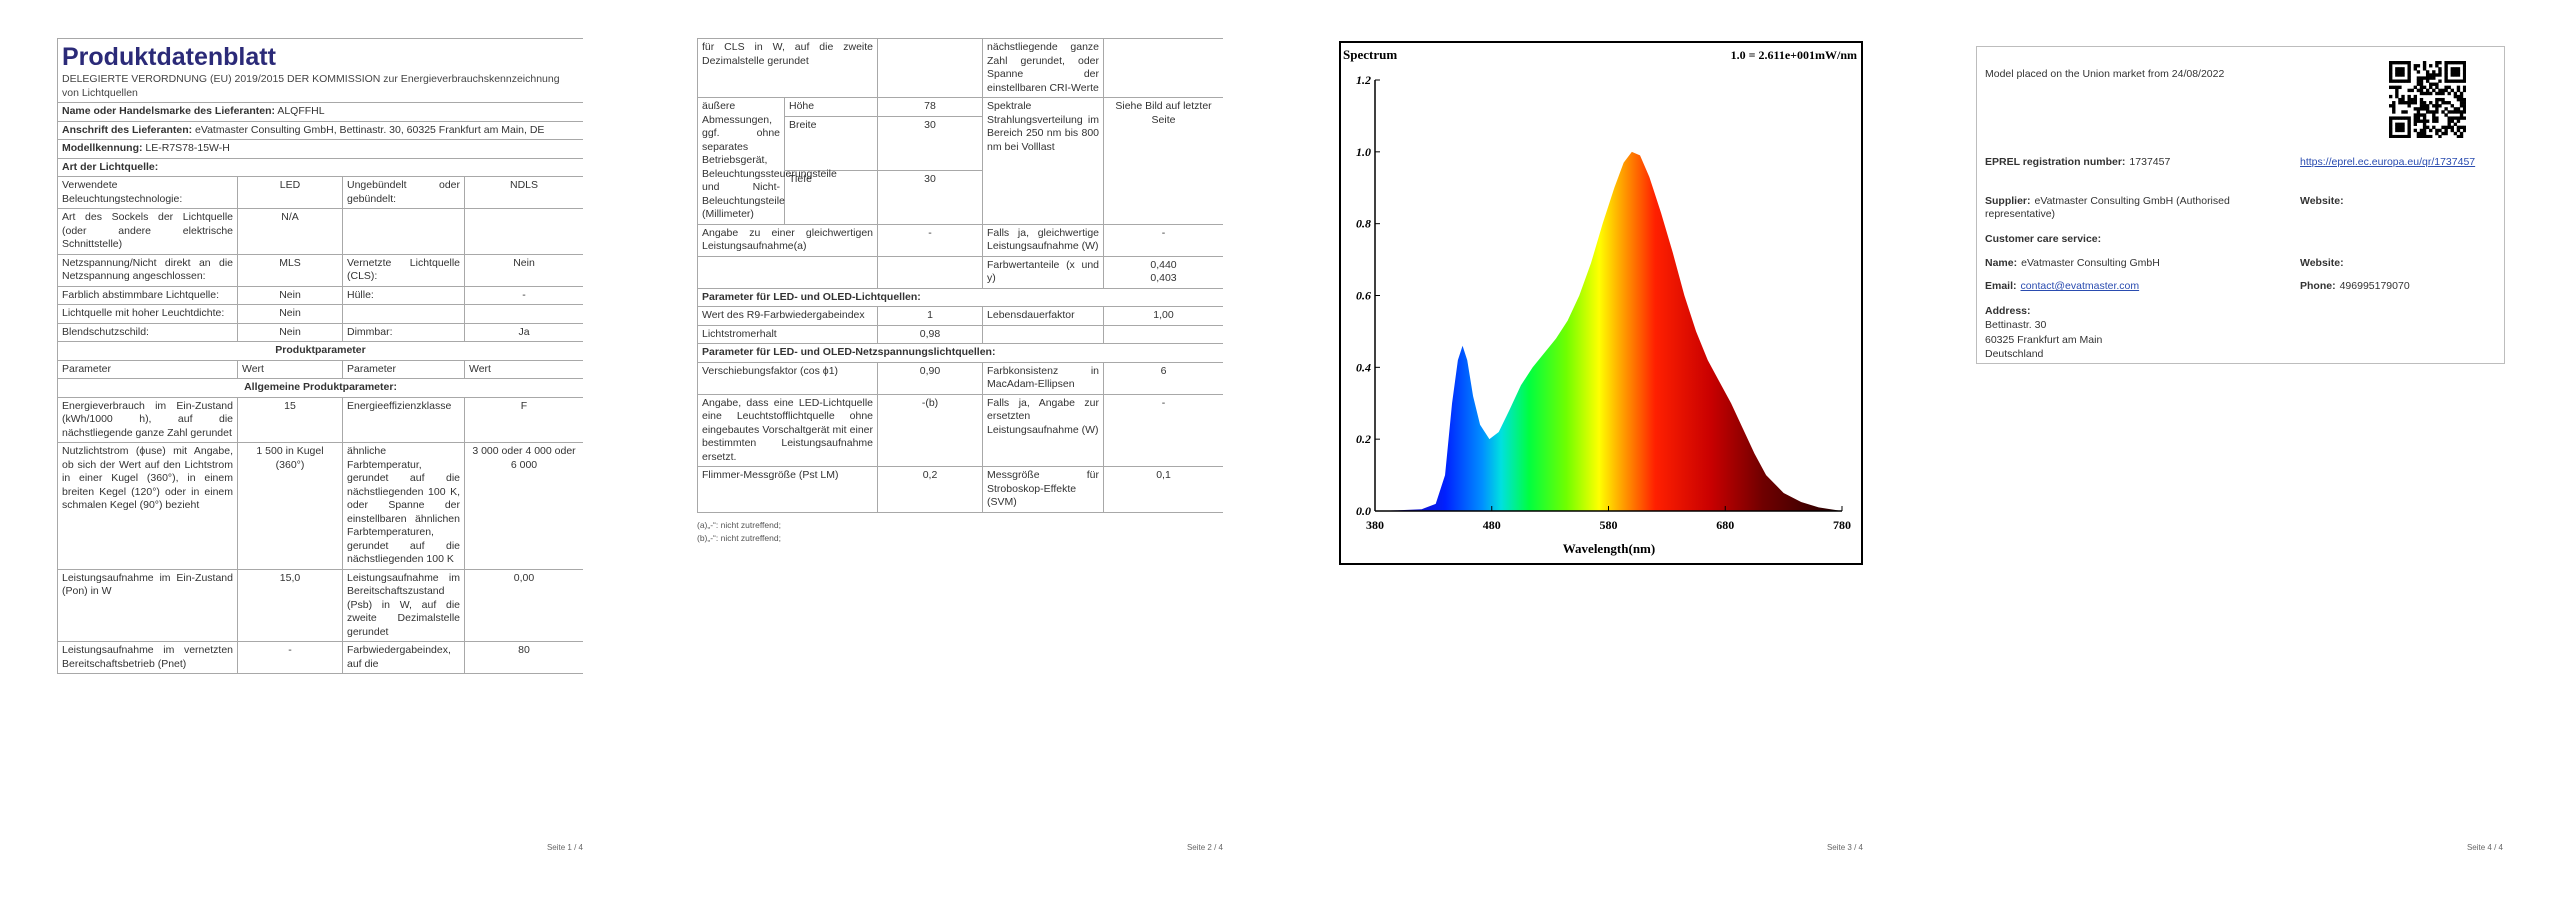 Image resolution: width=2560 pixels, height=905 pixels. Describe the element at coordinates (1609, 548) in the screenshot. I see `x-axis-label: Wavelength(nm)` at that location.